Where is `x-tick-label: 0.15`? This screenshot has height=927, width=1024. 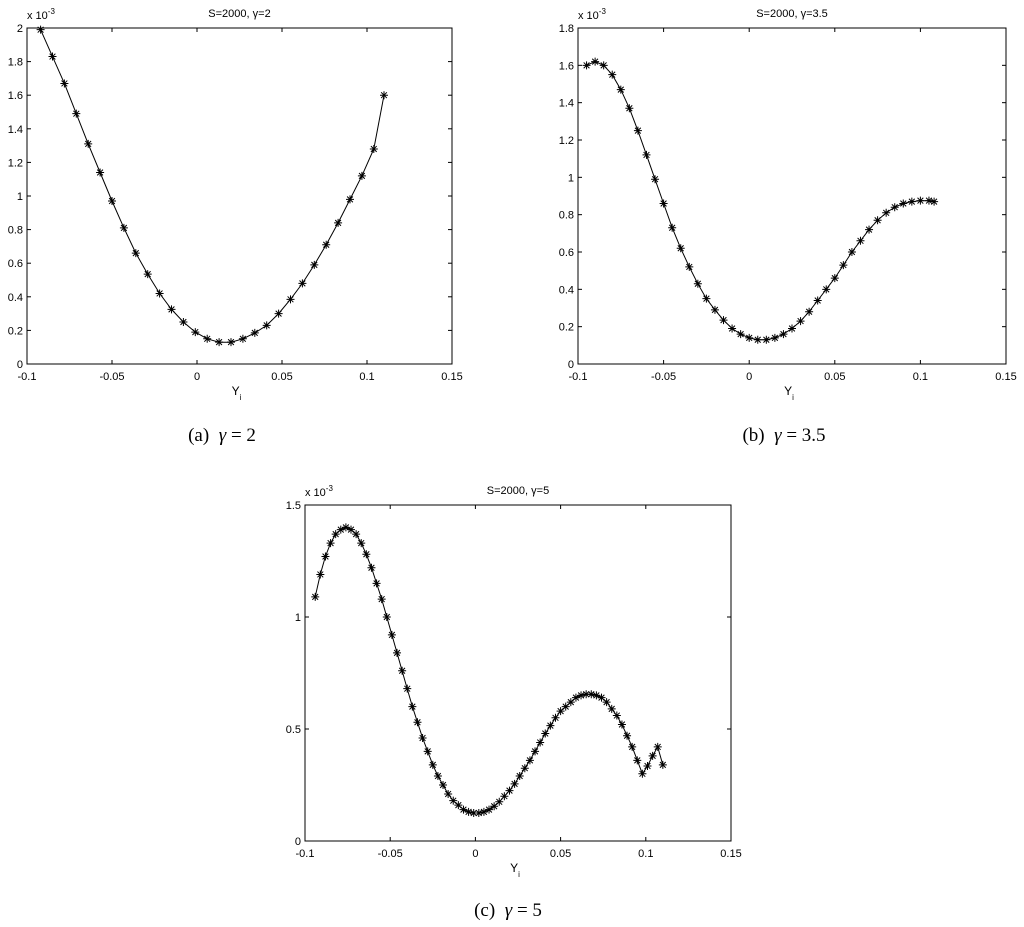
x-tick-label: 0.15 is located at coordinates (451, 377).